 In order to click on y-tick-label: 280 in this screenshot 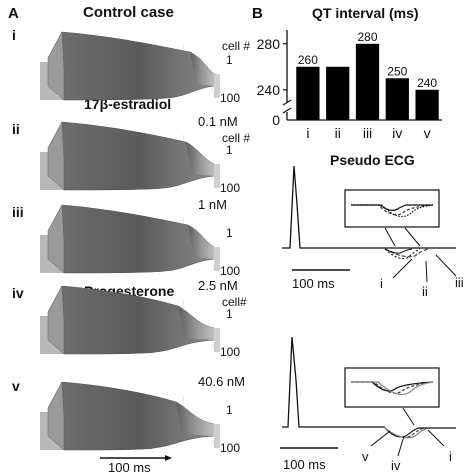, I will do `click(269, 44)`.